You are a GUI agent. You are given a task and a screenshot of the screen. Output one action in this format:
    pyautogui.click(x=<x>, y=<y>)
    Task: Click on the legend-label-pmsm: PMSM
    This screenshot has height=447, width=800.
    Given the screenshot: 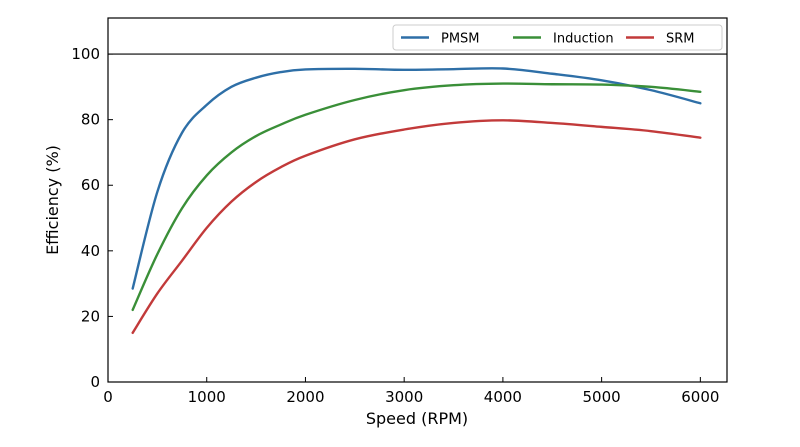 What is the action you would take?
    pyautogui.click(x=460, y=39)
    